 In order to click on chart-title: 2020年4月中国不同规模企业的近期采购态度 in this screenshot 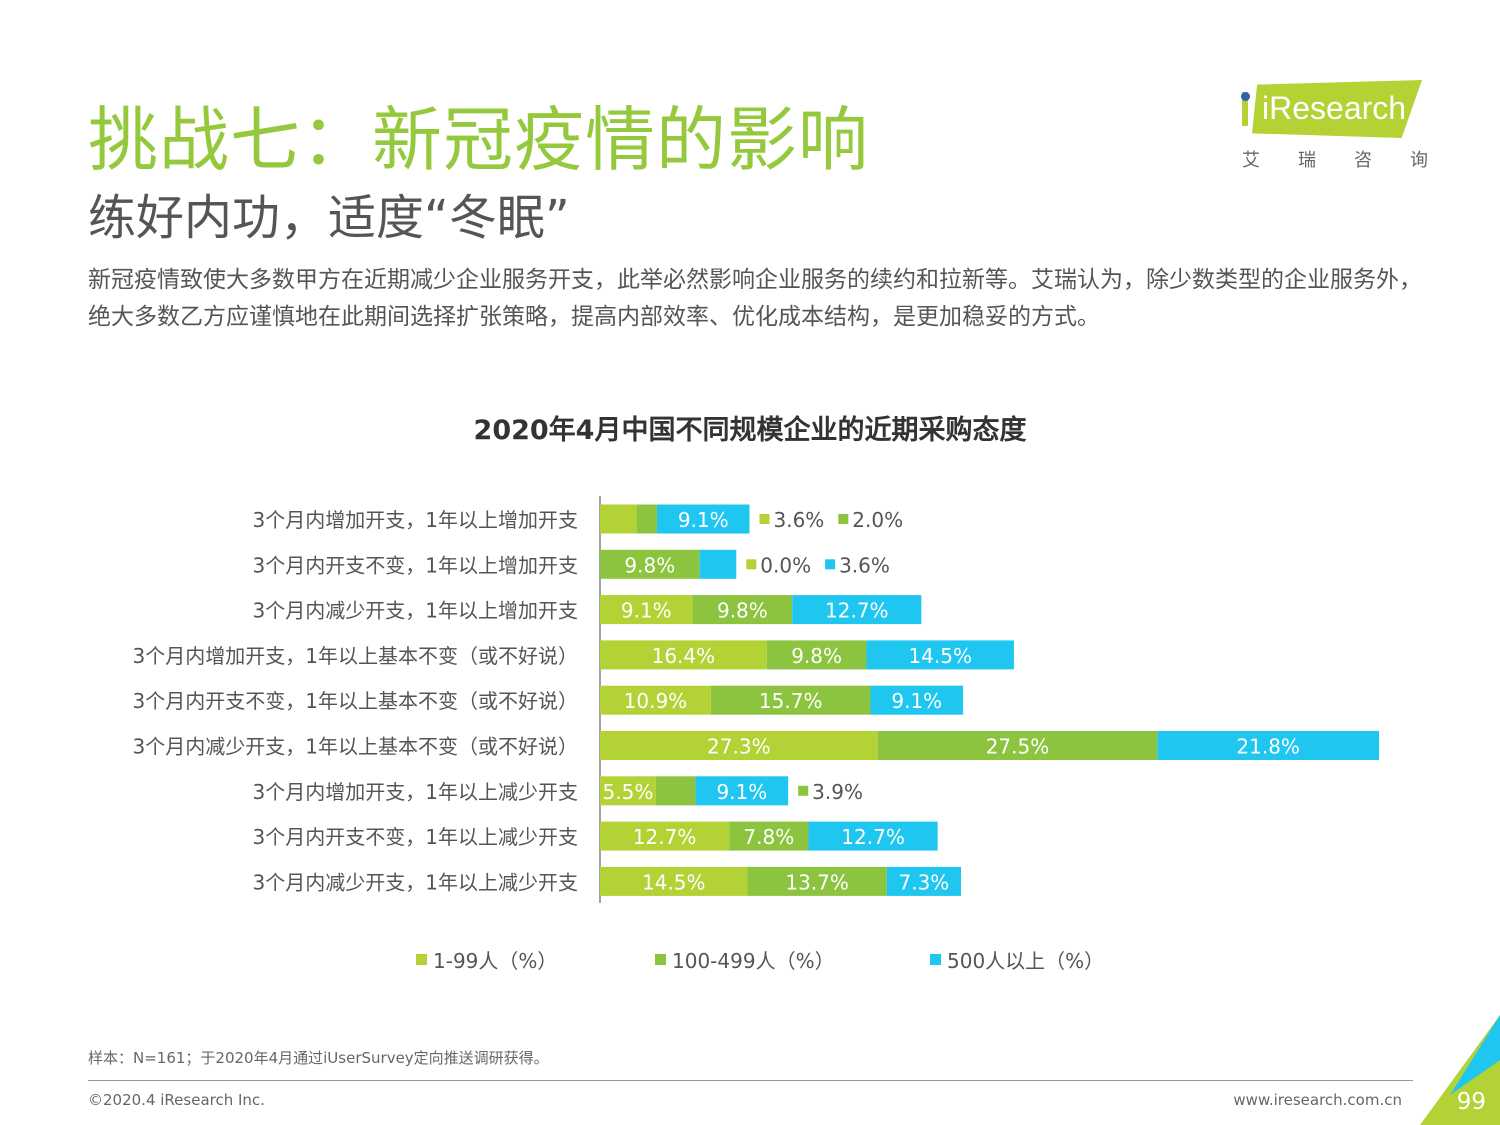, I will do `click(750, 430)`.